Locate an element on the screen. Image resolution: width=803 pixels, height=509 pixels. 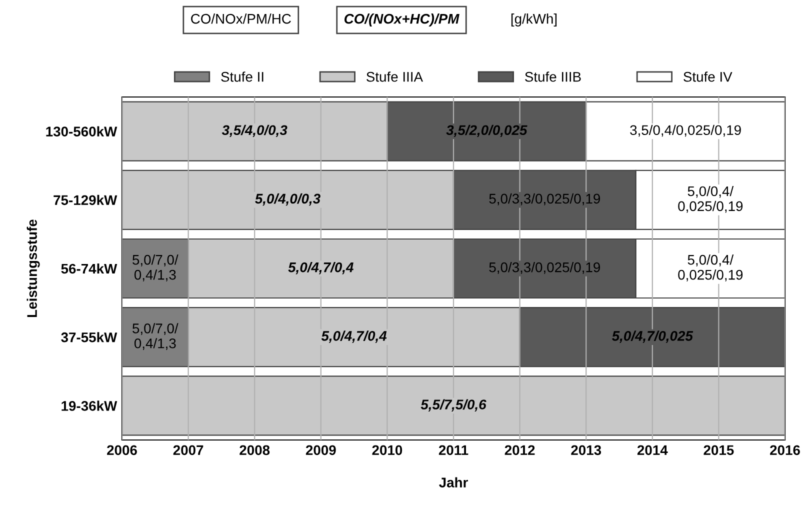
data-label: 5,0/4,0/0,3 is located at coordinates (287, 199).